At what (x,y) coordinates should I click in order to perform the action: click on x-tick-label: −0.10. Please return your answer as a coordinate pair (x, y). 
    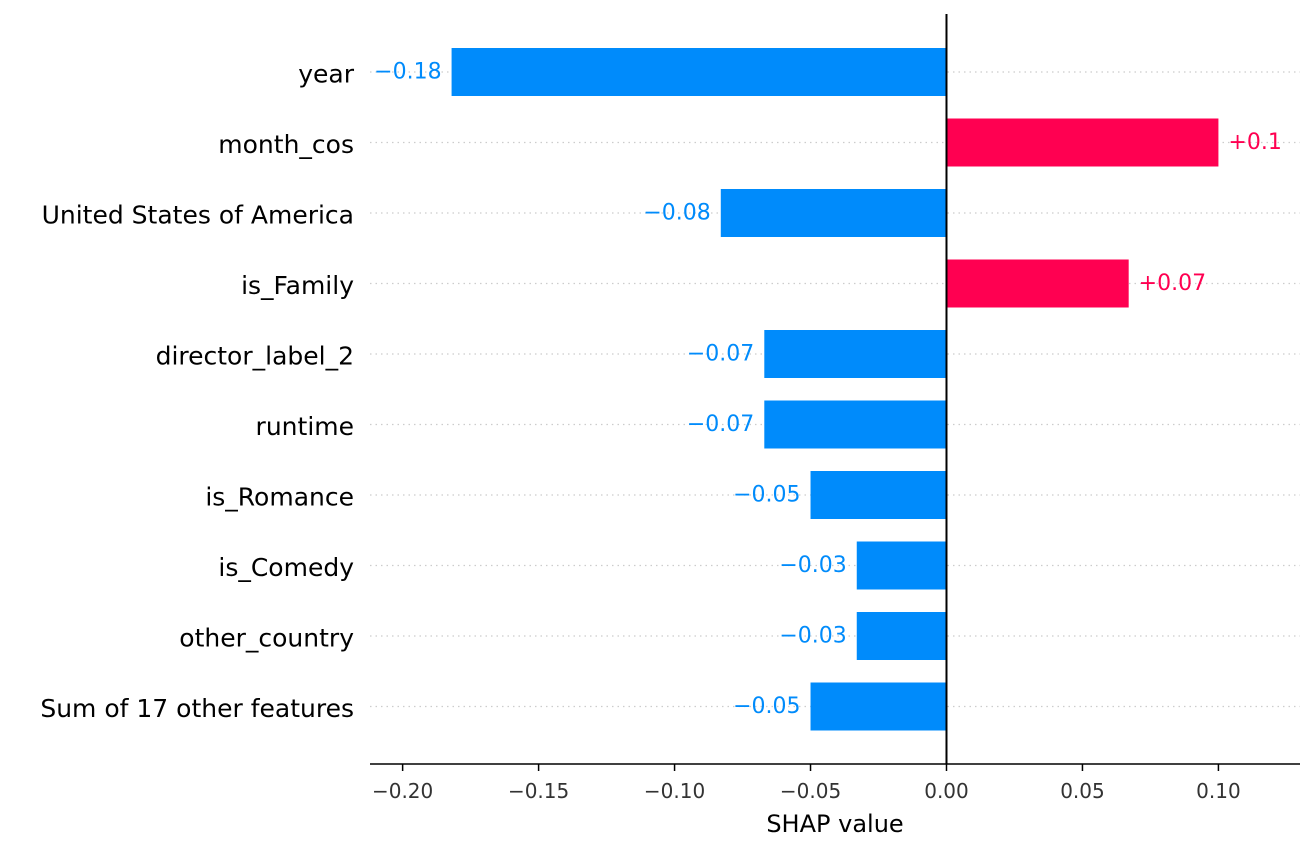
    Looking at the image, I should click on (674, 791).